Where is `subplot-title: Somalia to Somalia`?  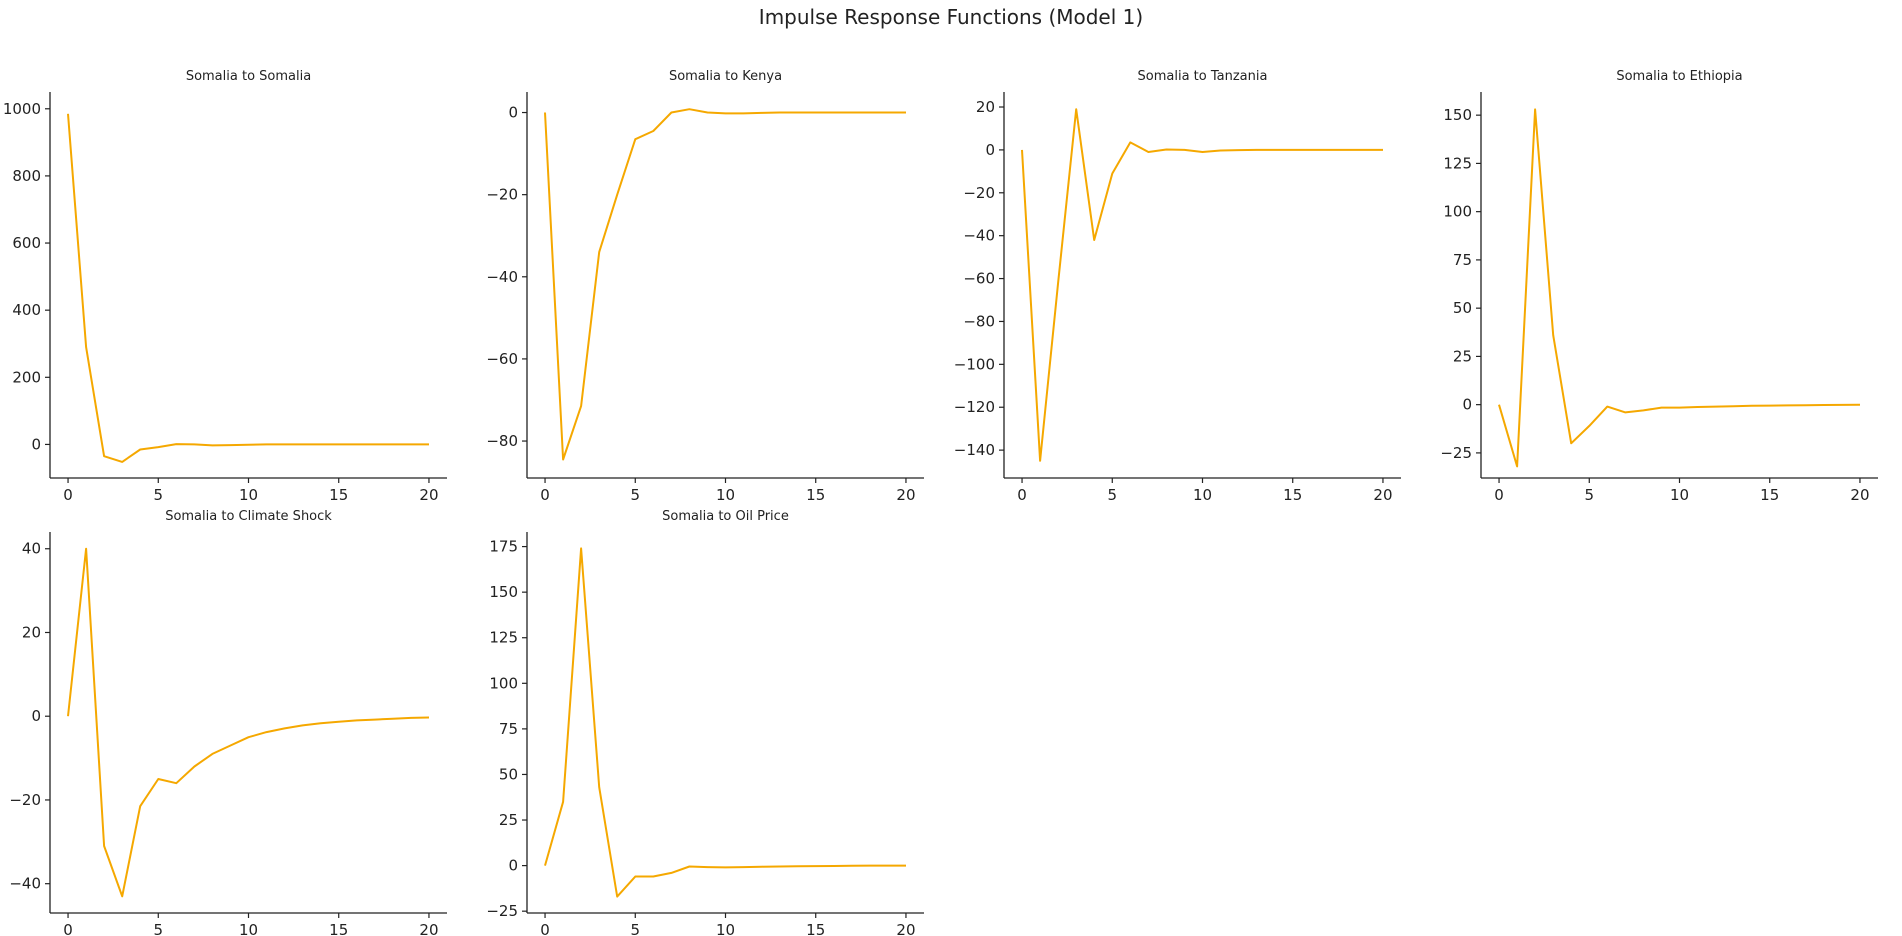 subplot-title: Somalia to Somalia is located at coordinates (248, 76).